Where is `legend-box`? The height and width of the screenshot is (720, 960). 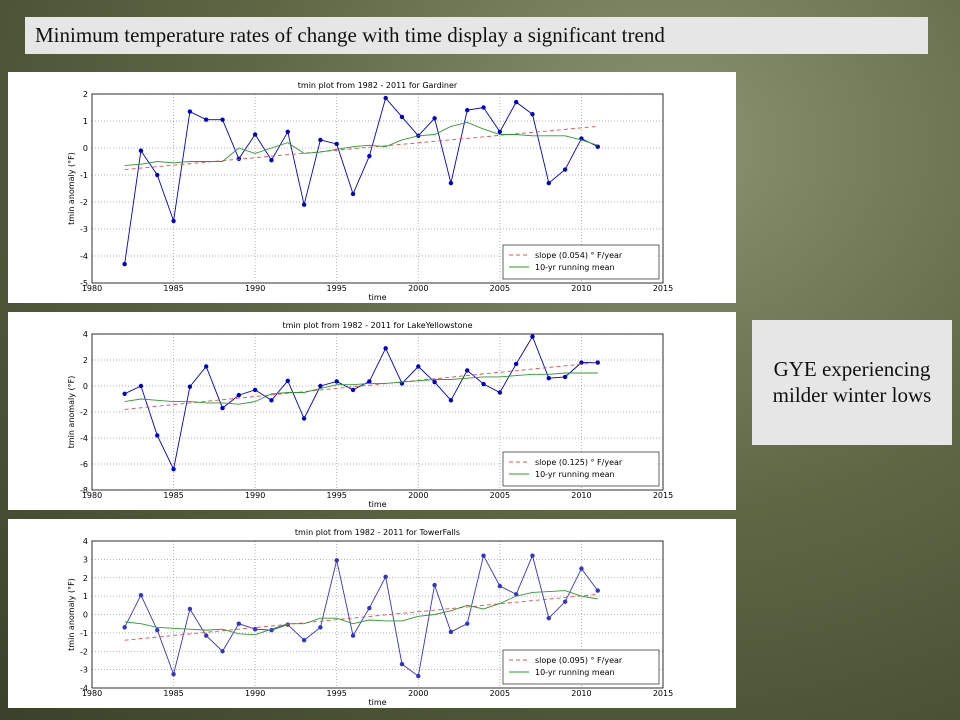
legend-box is located at coordinates (581, 262).